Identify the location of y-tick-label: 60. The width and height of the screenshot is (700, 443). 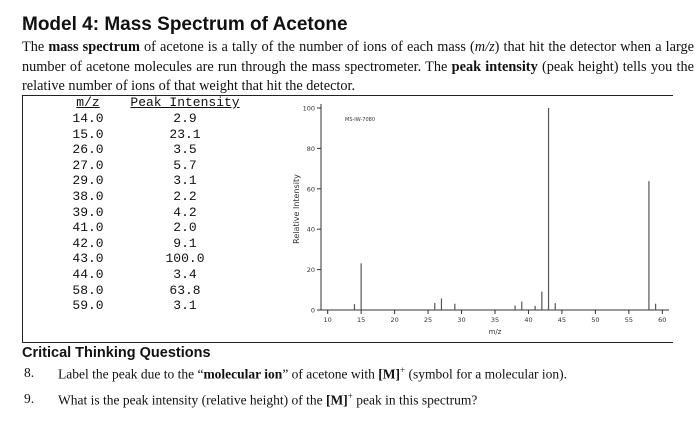
(311, 189).